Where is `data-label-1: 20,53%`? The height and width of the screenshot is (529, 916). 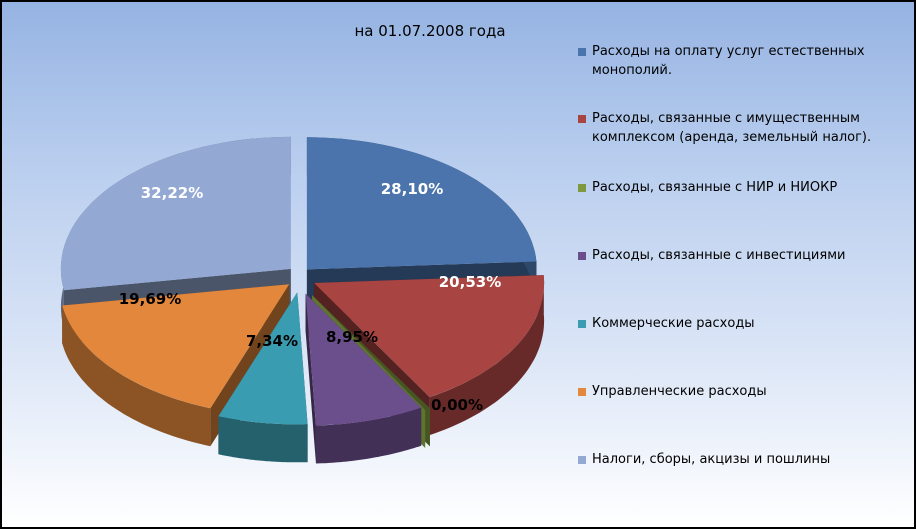
data-label-1: 20,53% is located at coordinates (470, 282).